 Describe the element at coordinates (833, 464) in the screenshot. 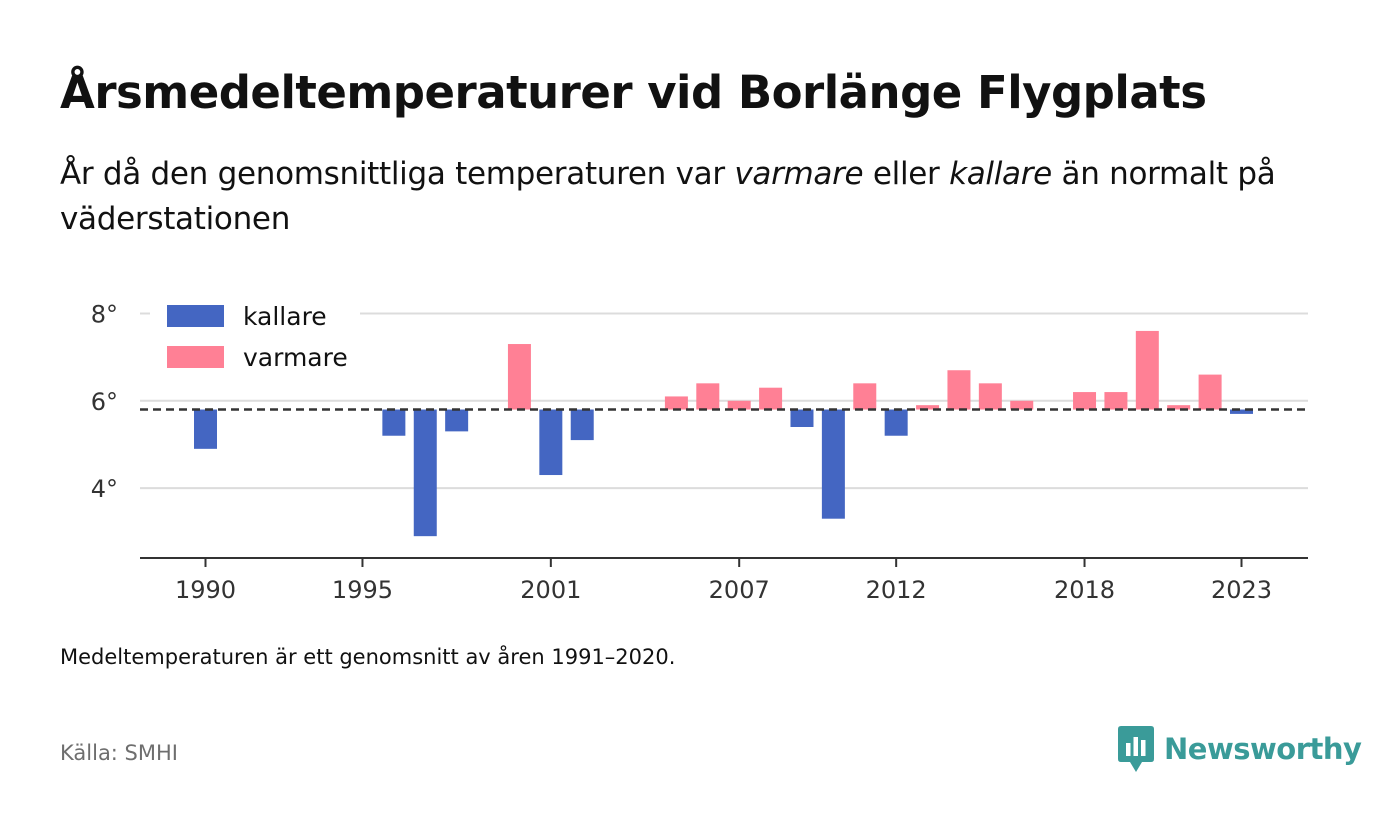

I see `bar-2010` at that location.